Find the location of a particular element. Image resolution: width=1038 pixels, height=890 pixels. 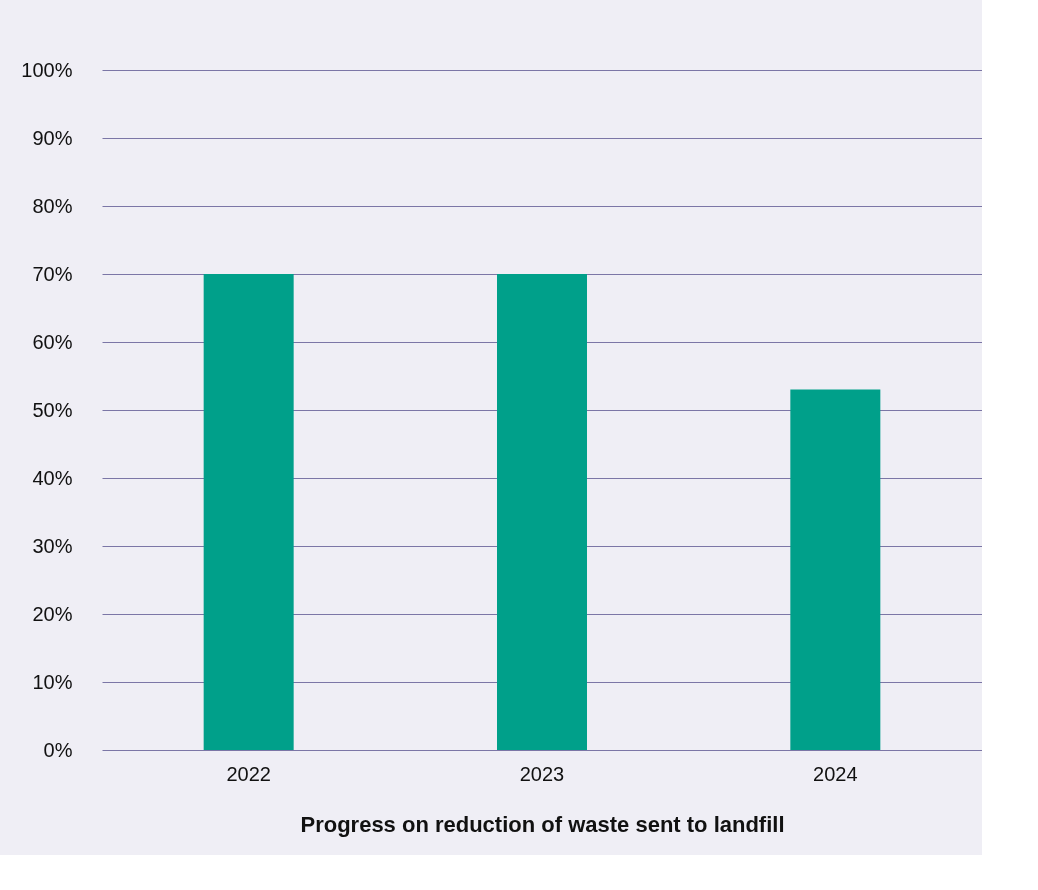

x-tick-label: 2022 is located at coordinates (248, 773).